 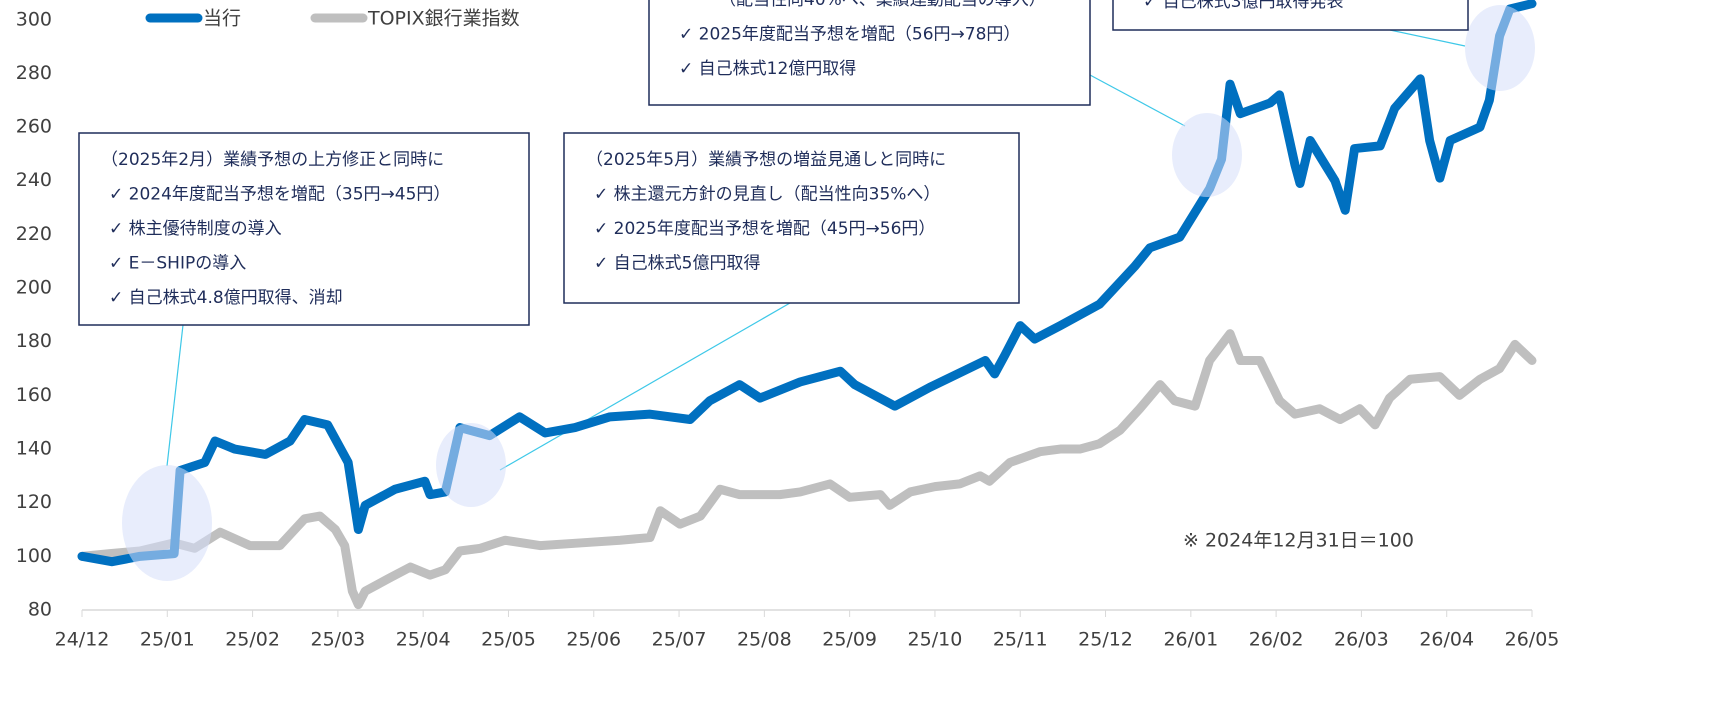 What do you see at coordinates (226, 298) in the screenshot?
I see `annotation-text: ✓ 自己株式4.8億円取得、消却` at bounding box center [226, 298].